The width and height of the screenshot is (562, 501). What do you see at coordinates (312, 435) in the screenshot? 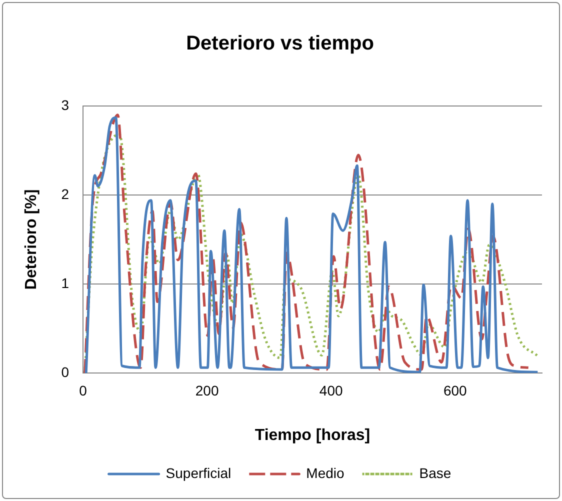
I see `x-axis-title: Tiempo [horas]` at bounding box center [312, 435].